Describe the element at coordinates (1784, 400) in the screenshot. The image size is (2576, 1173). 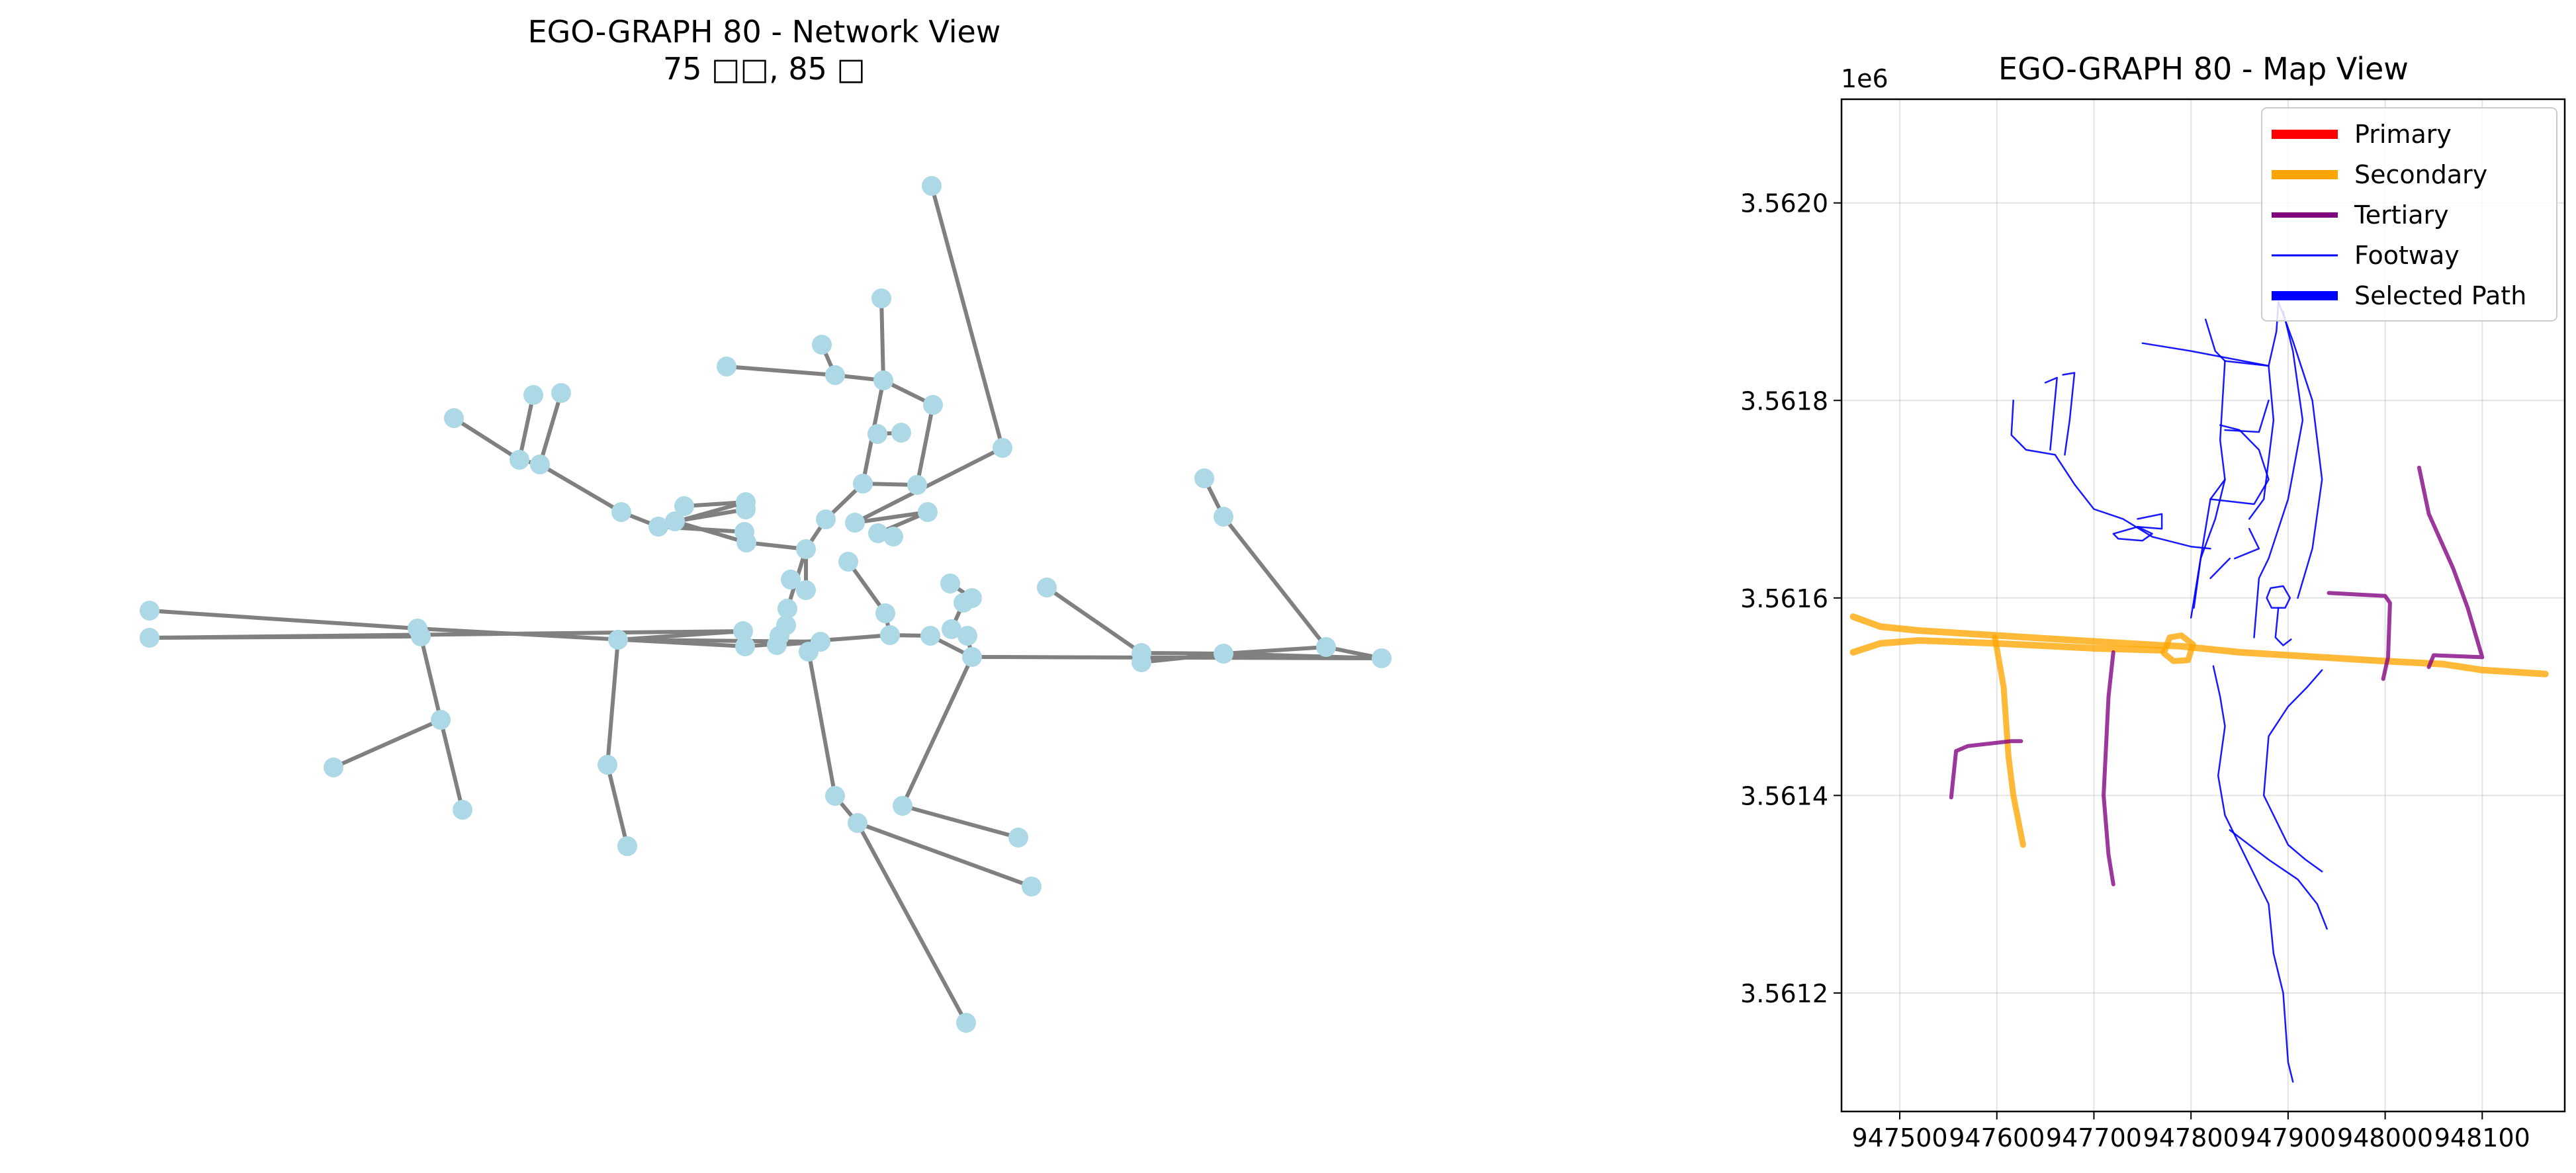
I see `y-tick-label: 3.5618` at that location.